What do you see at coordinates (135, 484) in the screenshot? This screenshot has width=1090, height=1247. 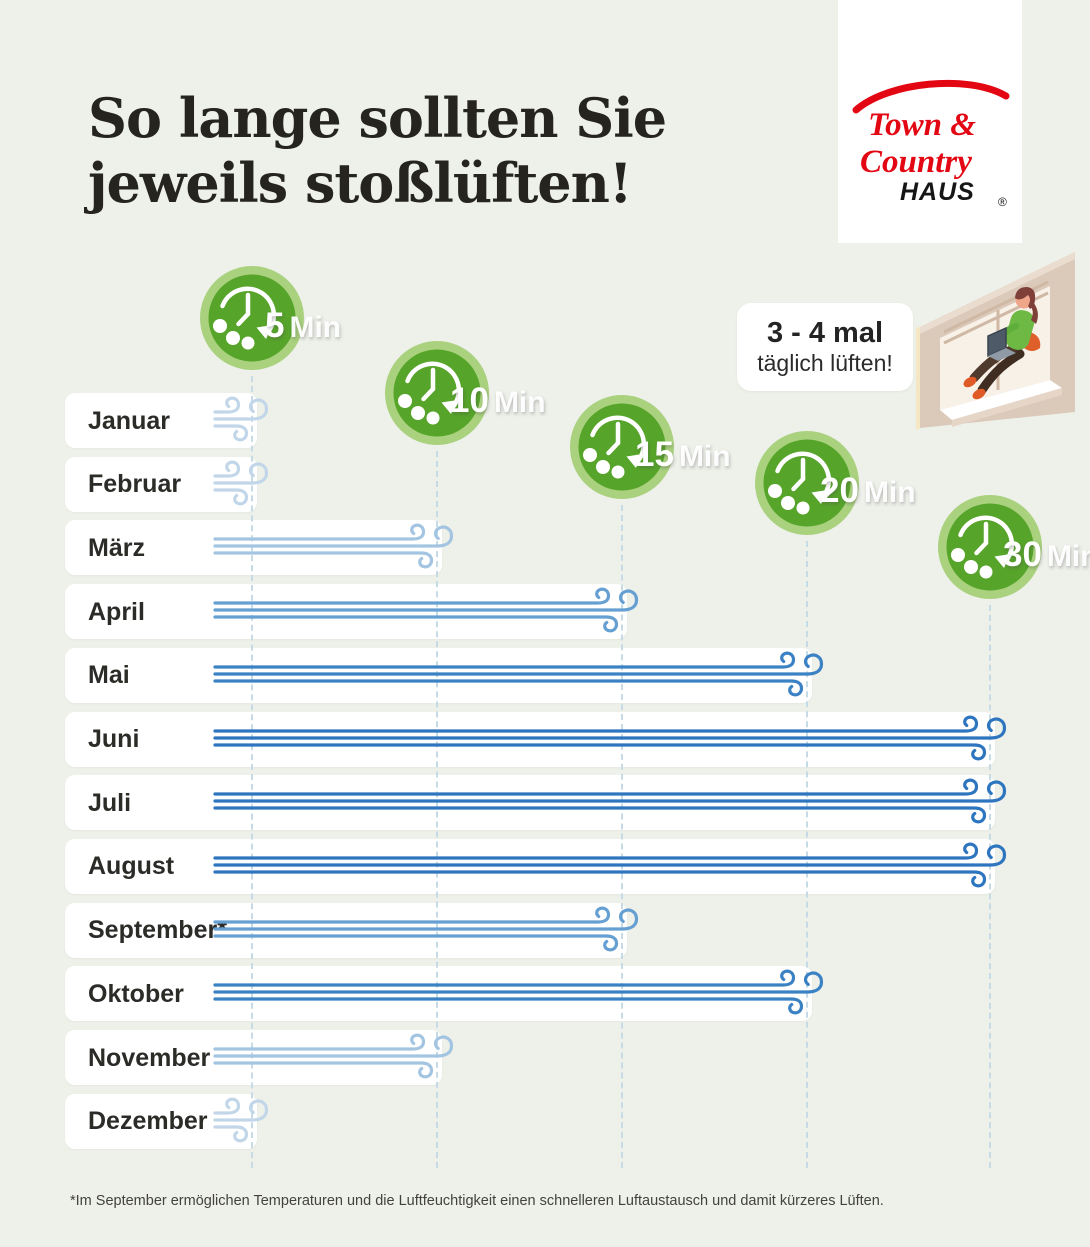 I see `month-label: Februar` at bounding box center [135, 484].